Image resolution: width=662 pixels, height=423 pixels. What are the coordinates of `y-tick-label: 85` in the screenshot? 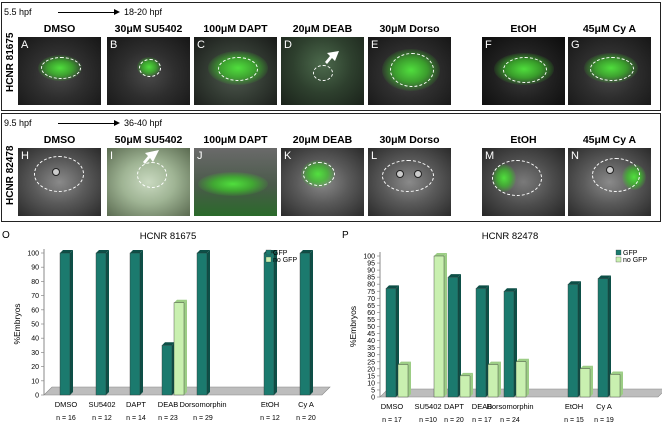 It's located at (371, 278).